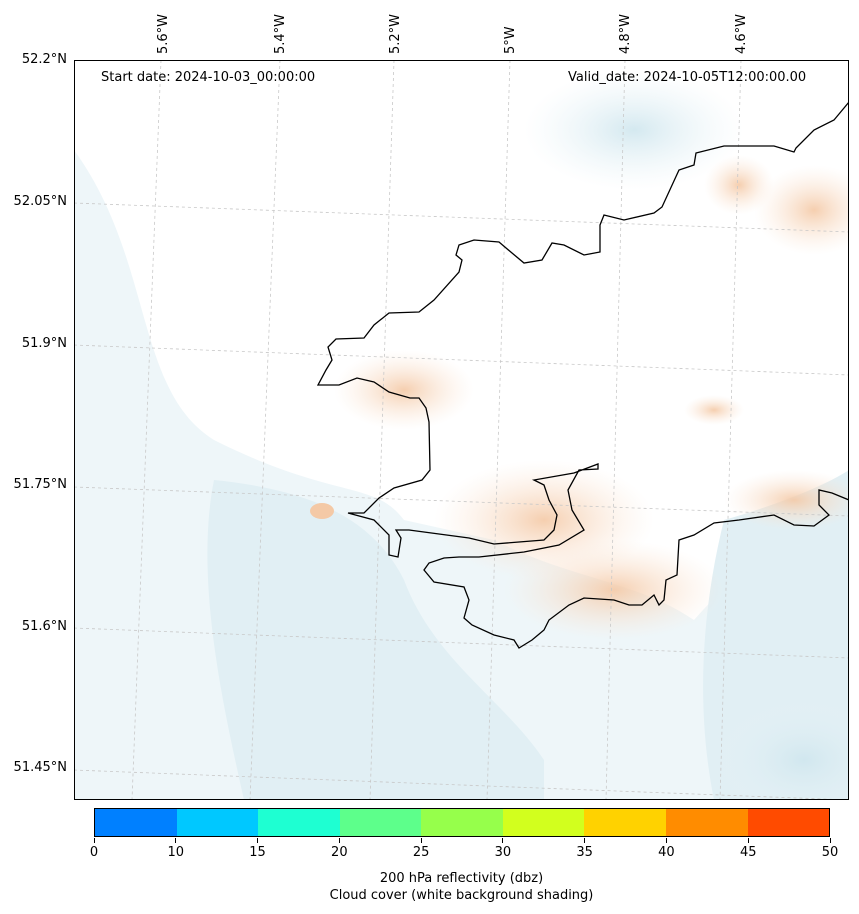 The width and height of the screenshot is (859, 914). Describe the element at coordinates (830, 852) in the screenshot. I see `colorbar-tick-label: 50` at that location.